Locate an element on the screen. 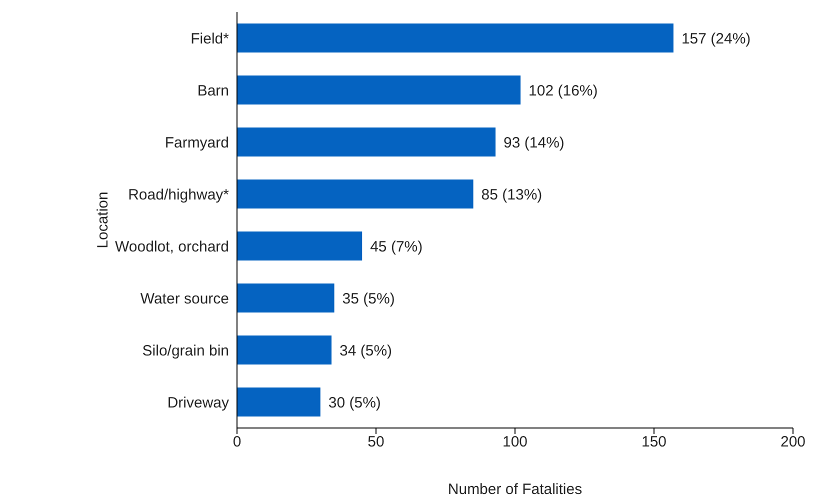 Image resolution: width=827 pixels, height=504 pixels. data-label: 45 (7%) is located at coordinates (396, 247).